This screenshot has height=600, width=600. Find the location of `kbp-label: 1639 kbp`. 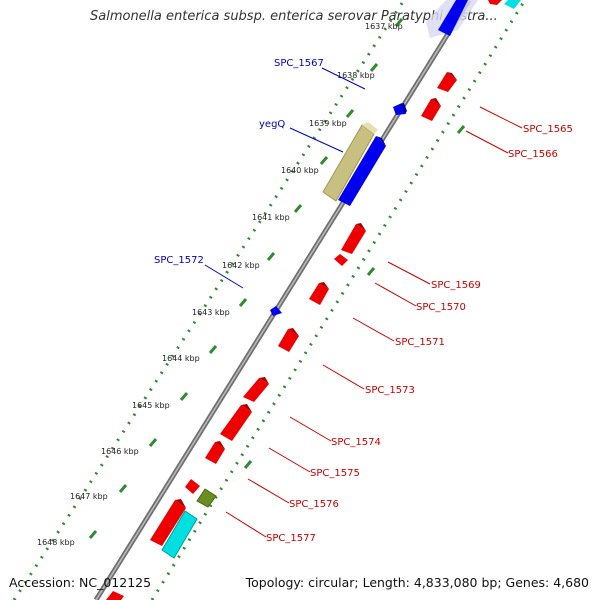

kbp-label: 1639 kbp is located at coordinates (328, 123).